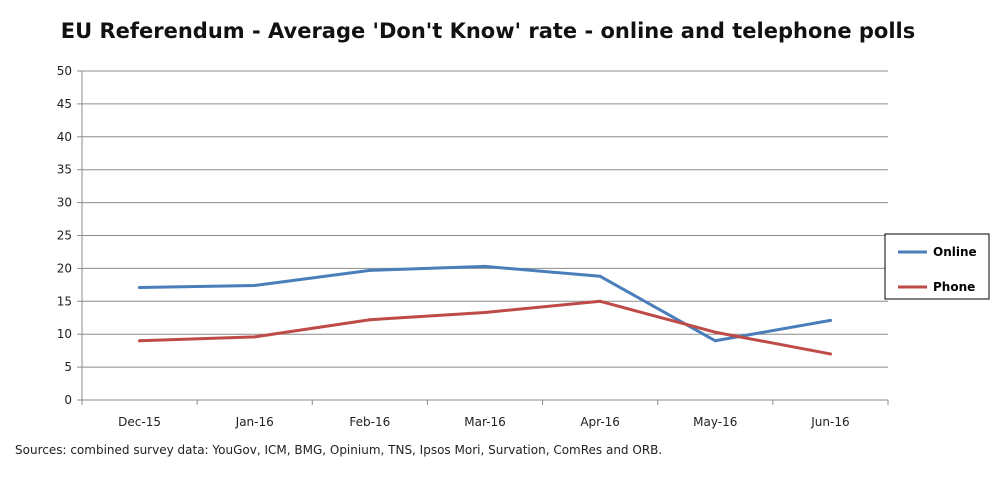 The height and width of the screenshot is (482, 995). Describe the element at coordinates (955, 252) in the screenshot. I see `legend-label-online: Online` at that location.